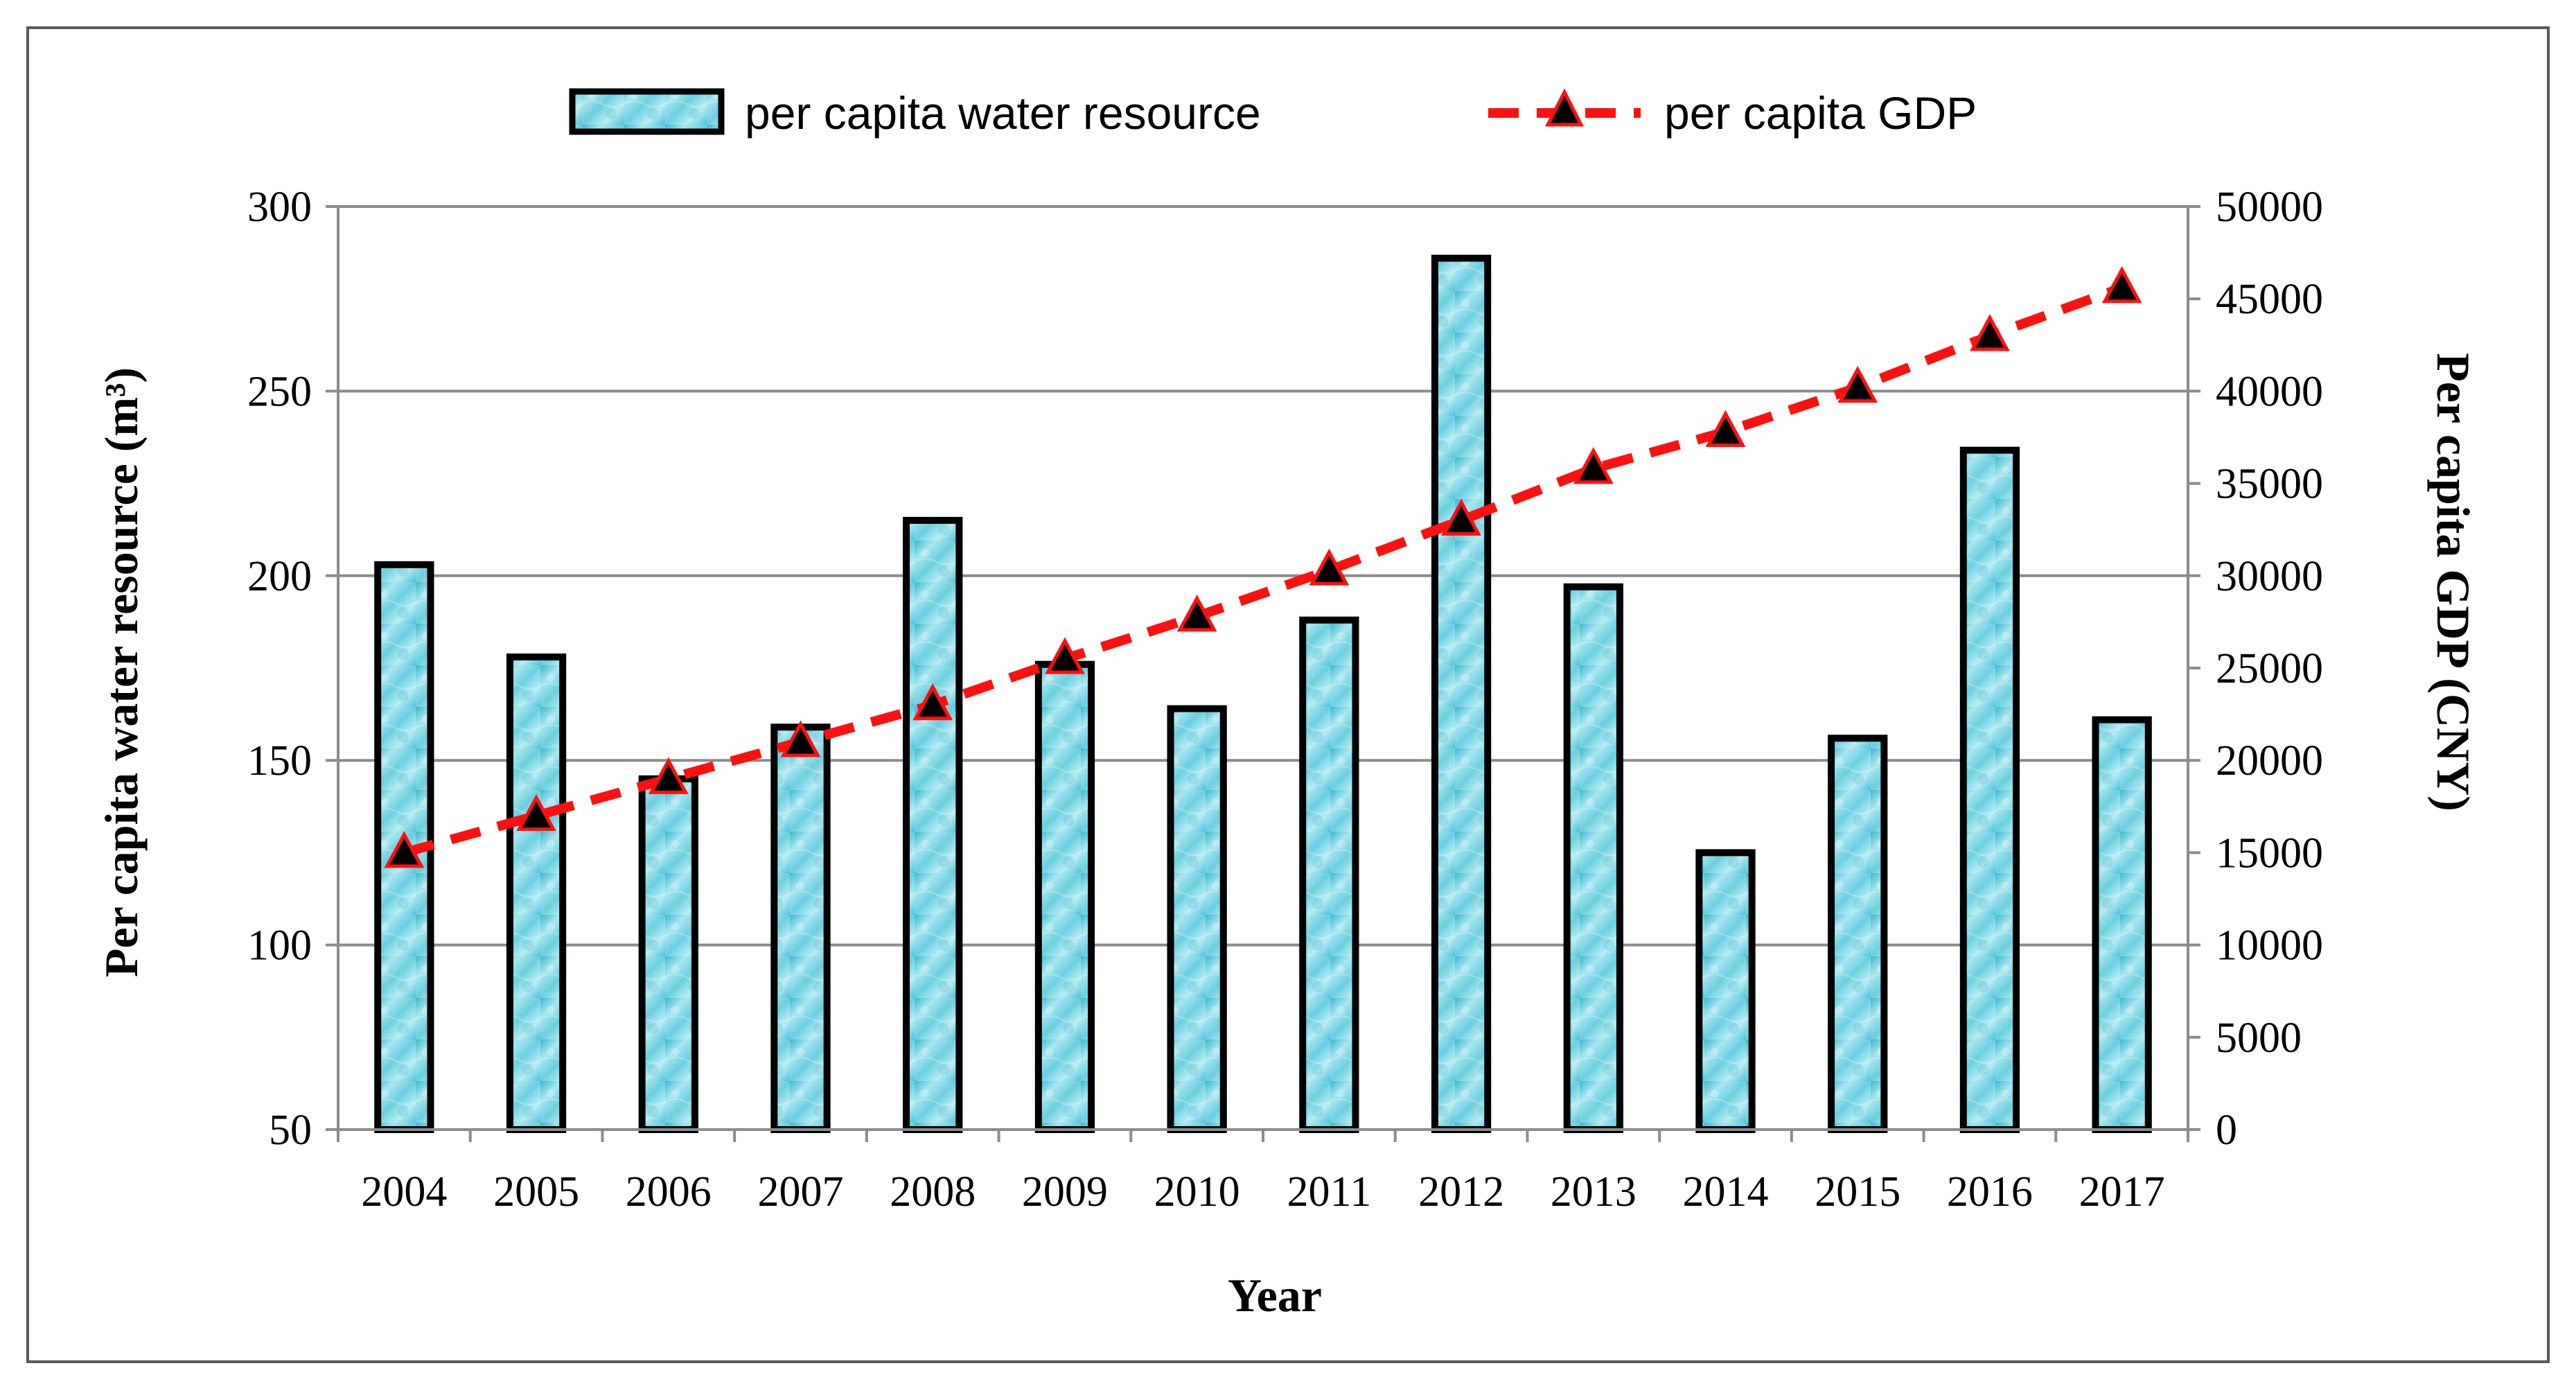 The width and height of the screenshot is (2576, 1386). Describe the element at coordinates (2269, 484) in the screenshot. I see `y-right-tick-label: 35000` at that location.